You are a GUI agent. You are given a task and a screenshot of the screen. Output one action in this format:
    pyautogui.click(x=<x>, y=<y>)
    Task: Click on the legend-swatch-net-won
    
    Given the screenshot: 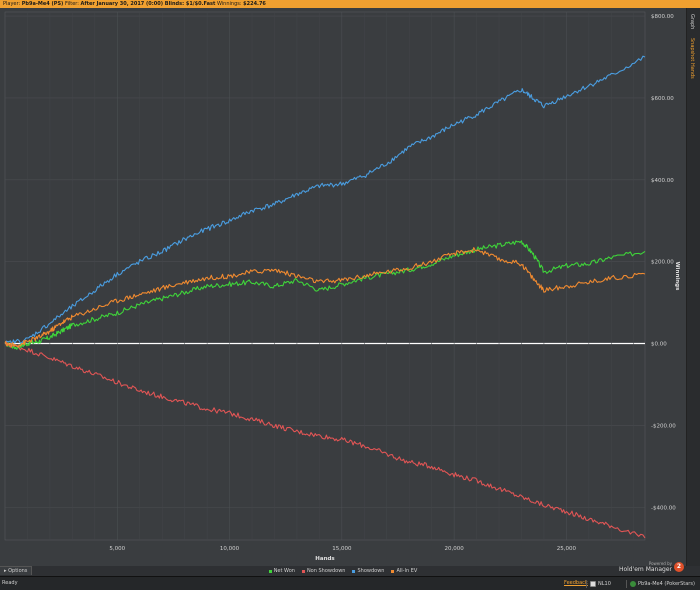 What is the action you would take?
    pyautogui.click(x=270, y=571)
    